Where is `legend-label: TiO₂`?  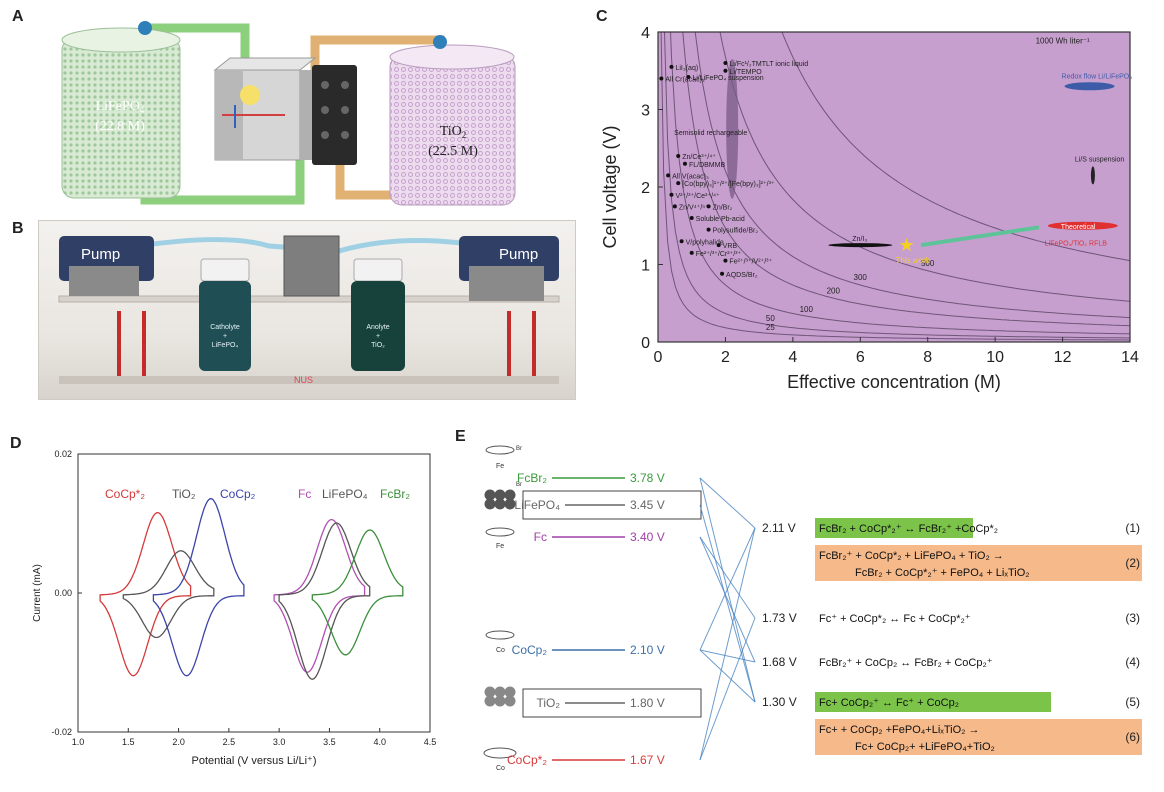 legend-label: TiO₂ is located at coordinates (184, 494).